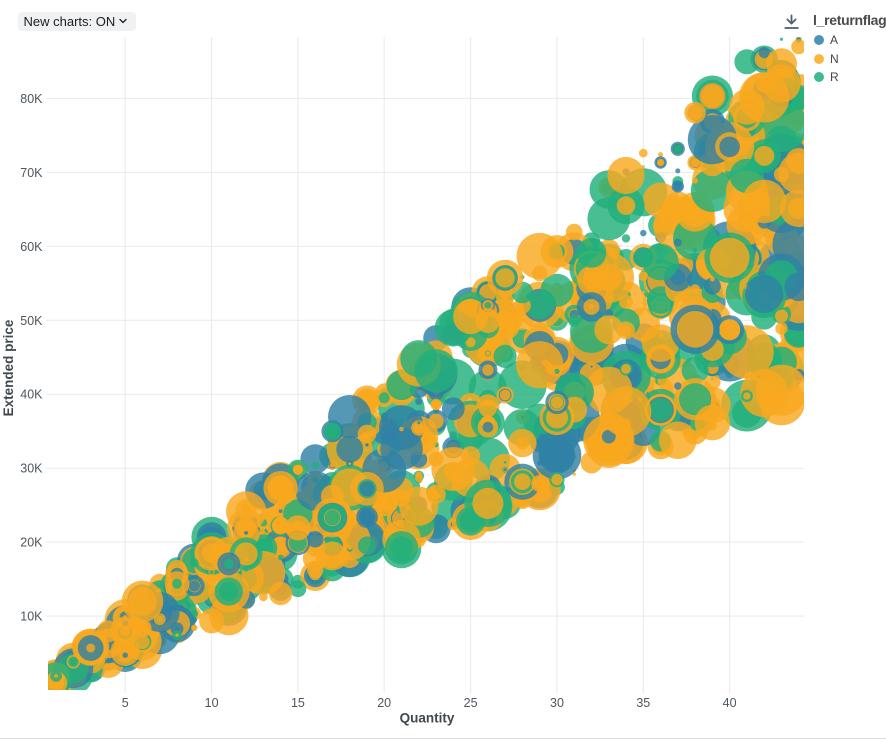 This screenshot has width=886, height=743. I want to click on svg-text: 50K, so click(31, 321).